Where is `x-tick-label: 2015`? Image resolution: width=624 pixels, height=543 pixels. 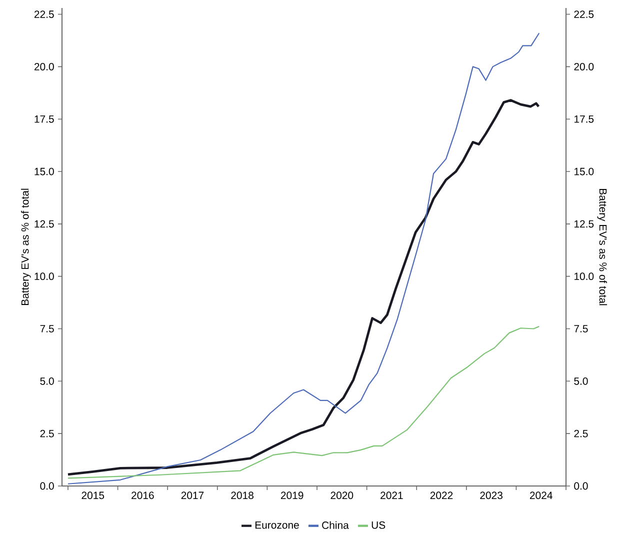
x-tick-label: 2015 is located at coordinates (93, 496).